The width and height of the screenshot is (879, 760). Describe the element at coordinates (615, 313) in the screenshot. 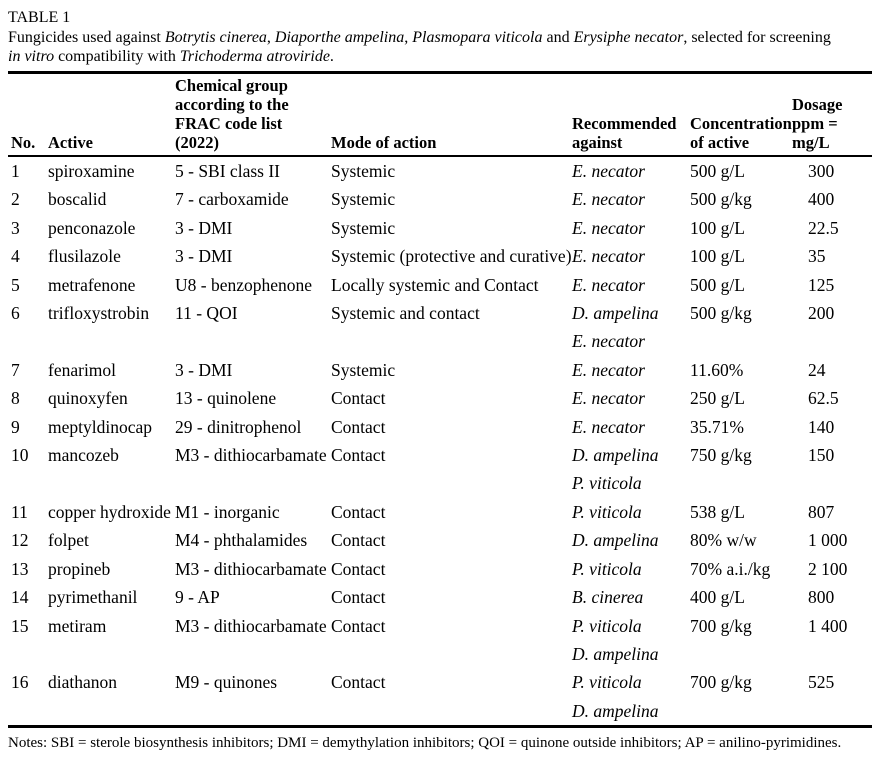

I see `pathogen-name: D. ampelina` at that location.